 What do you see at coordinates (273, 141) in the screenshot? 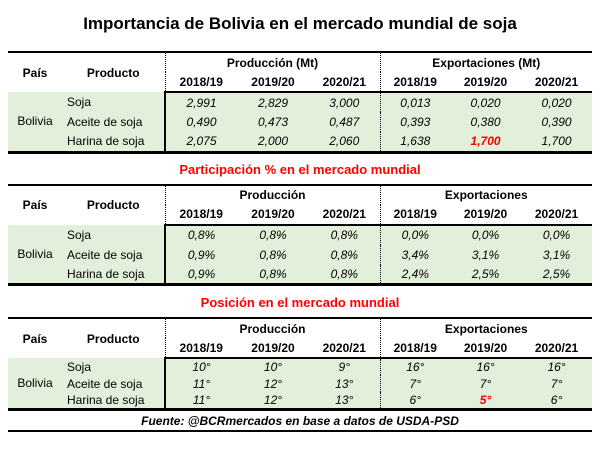
I see `value-cell: 2,000` at bounding box center [273, 141].